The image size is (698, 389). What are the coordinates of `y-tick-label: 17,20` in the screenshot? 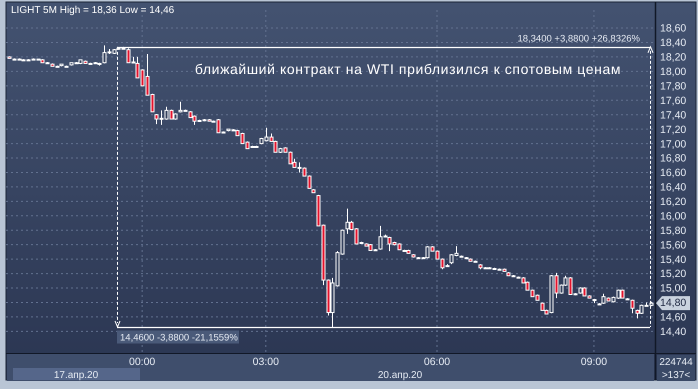 It's located at (673, 130).